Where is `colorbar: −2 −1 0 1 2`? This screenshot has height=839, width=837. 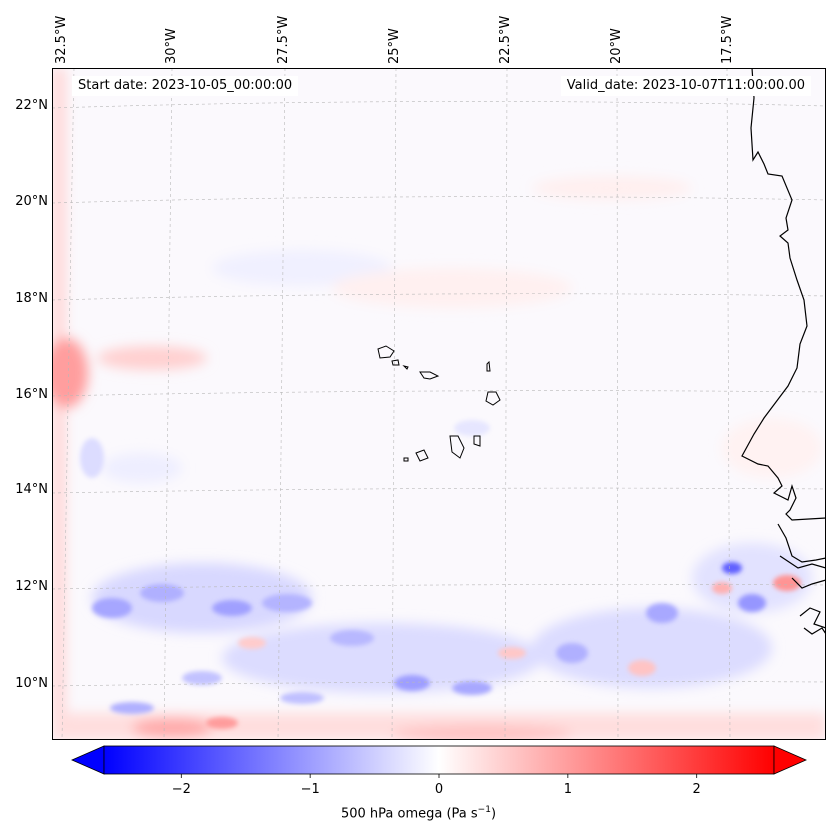
colorbar: −2 −1 0 1 2 is located at coordinates (439, 771).